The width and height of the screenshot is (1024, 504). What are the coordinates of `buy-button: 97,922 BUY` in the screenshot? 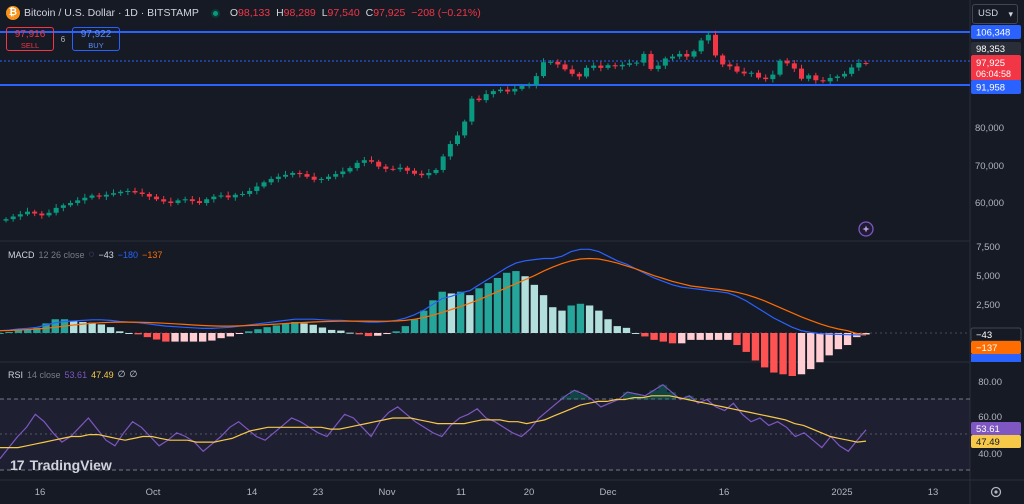 It's located at (96, 39).